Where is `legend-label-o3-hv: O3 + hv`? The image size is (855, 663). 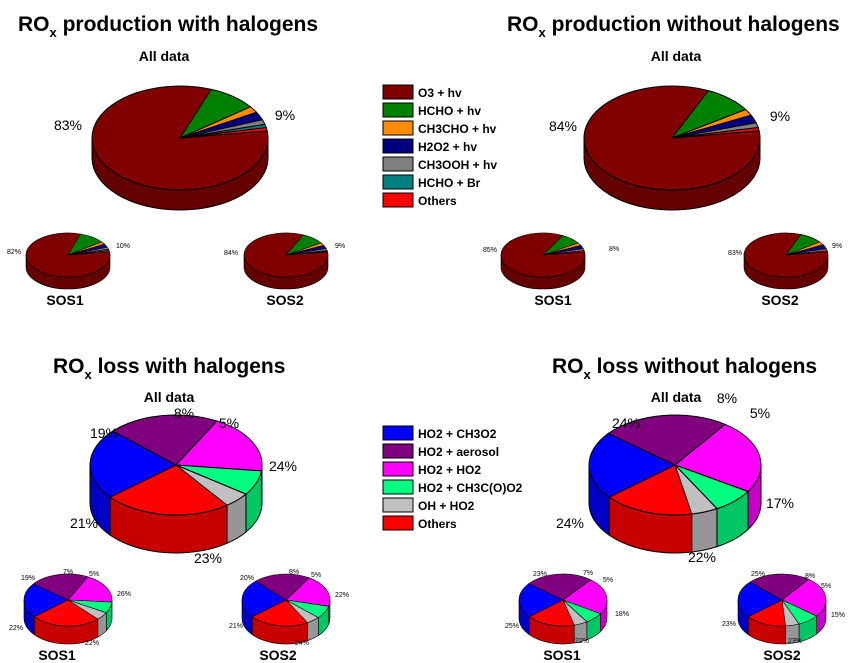
legend-label-o3-hv: O3 + hv is located at coordinates (440, 93).